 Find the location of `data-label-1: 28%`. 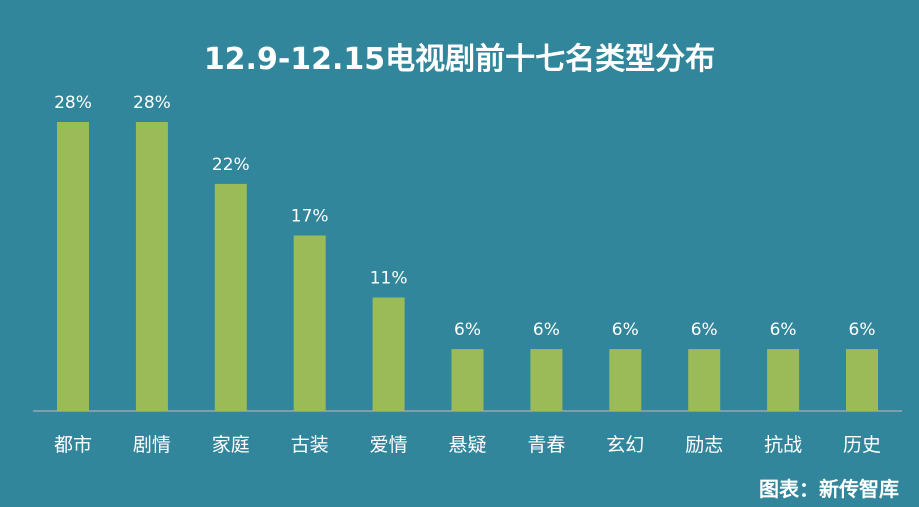

data-label-1: 28% is located at coordinates (73, 103).